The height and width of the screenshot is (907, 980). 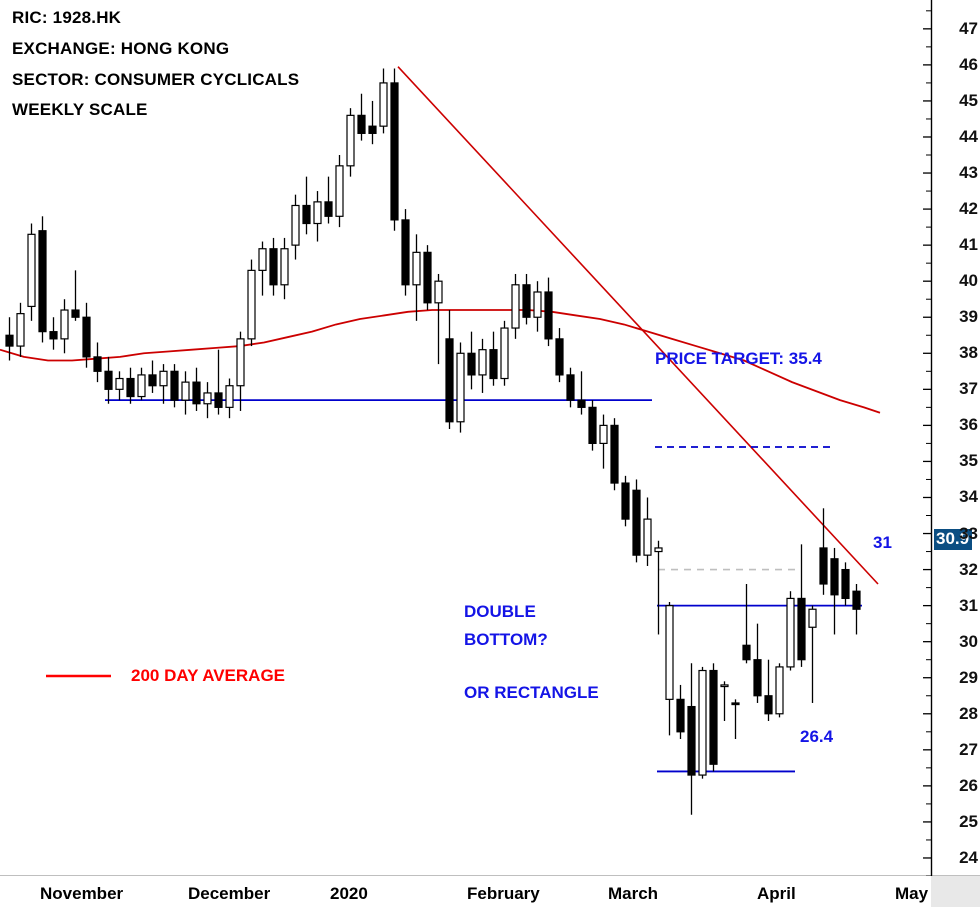 What do you see at coordinates (440, 361) in the screenshot?
I see `moving-average-line` at bounding box center [440, 361].